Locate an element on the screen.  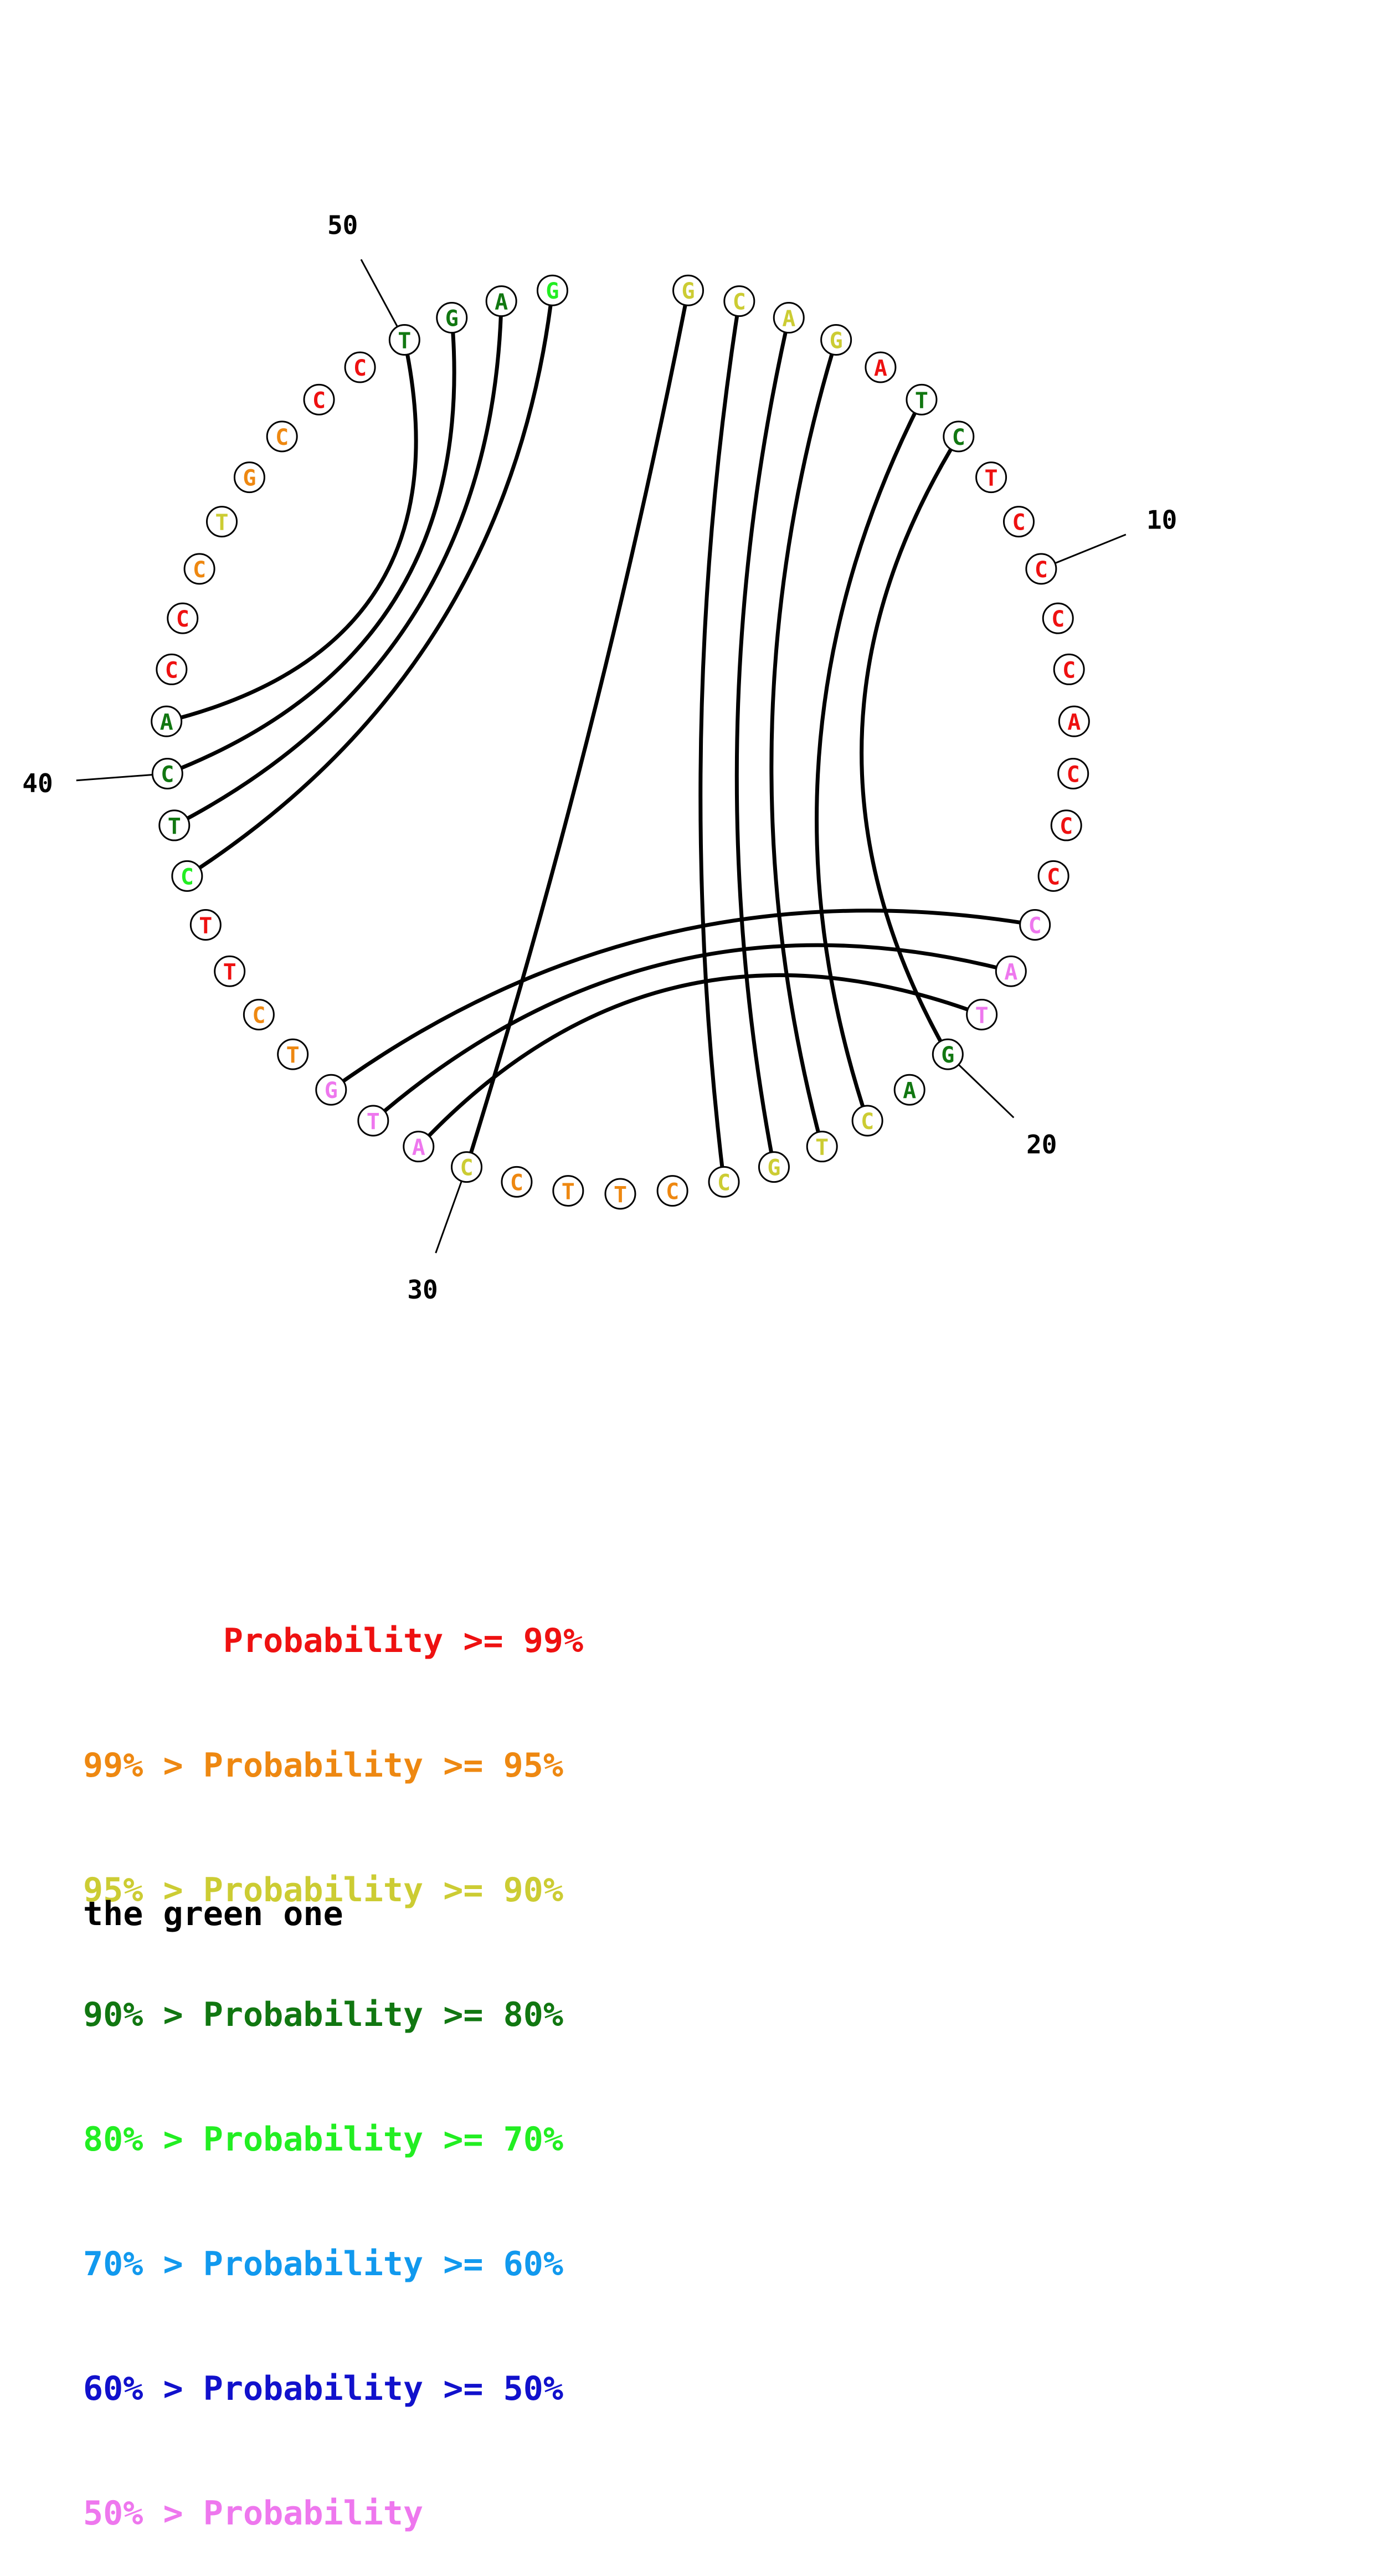
legend-row: 95% > Probability >= 90% is located at coordinates (323, 1890).